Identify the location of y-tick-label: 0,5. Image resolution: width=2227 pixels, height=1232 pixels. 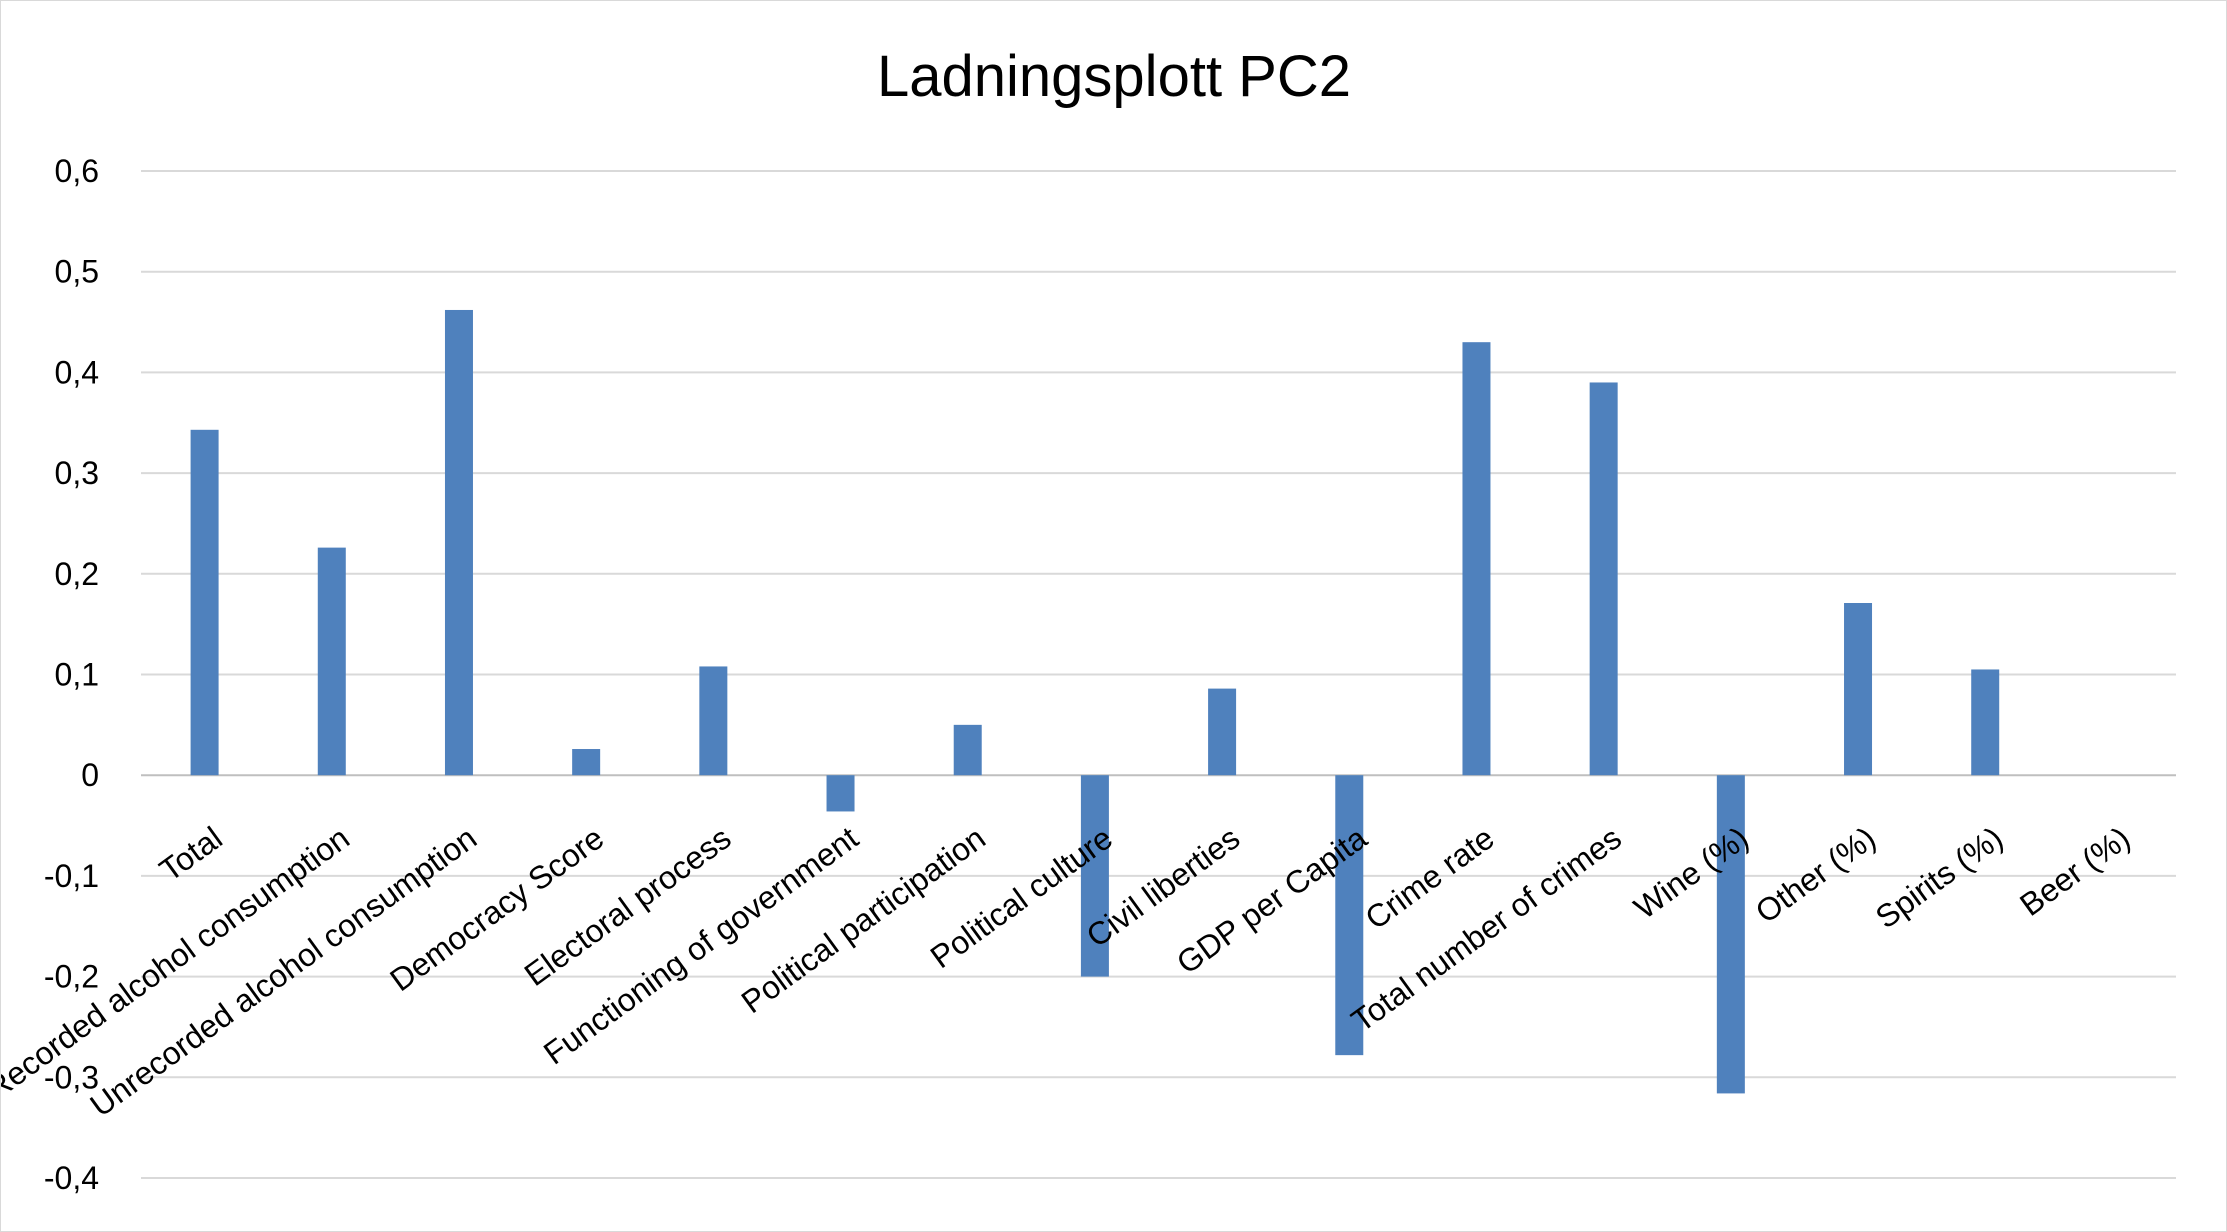
(77, 272).